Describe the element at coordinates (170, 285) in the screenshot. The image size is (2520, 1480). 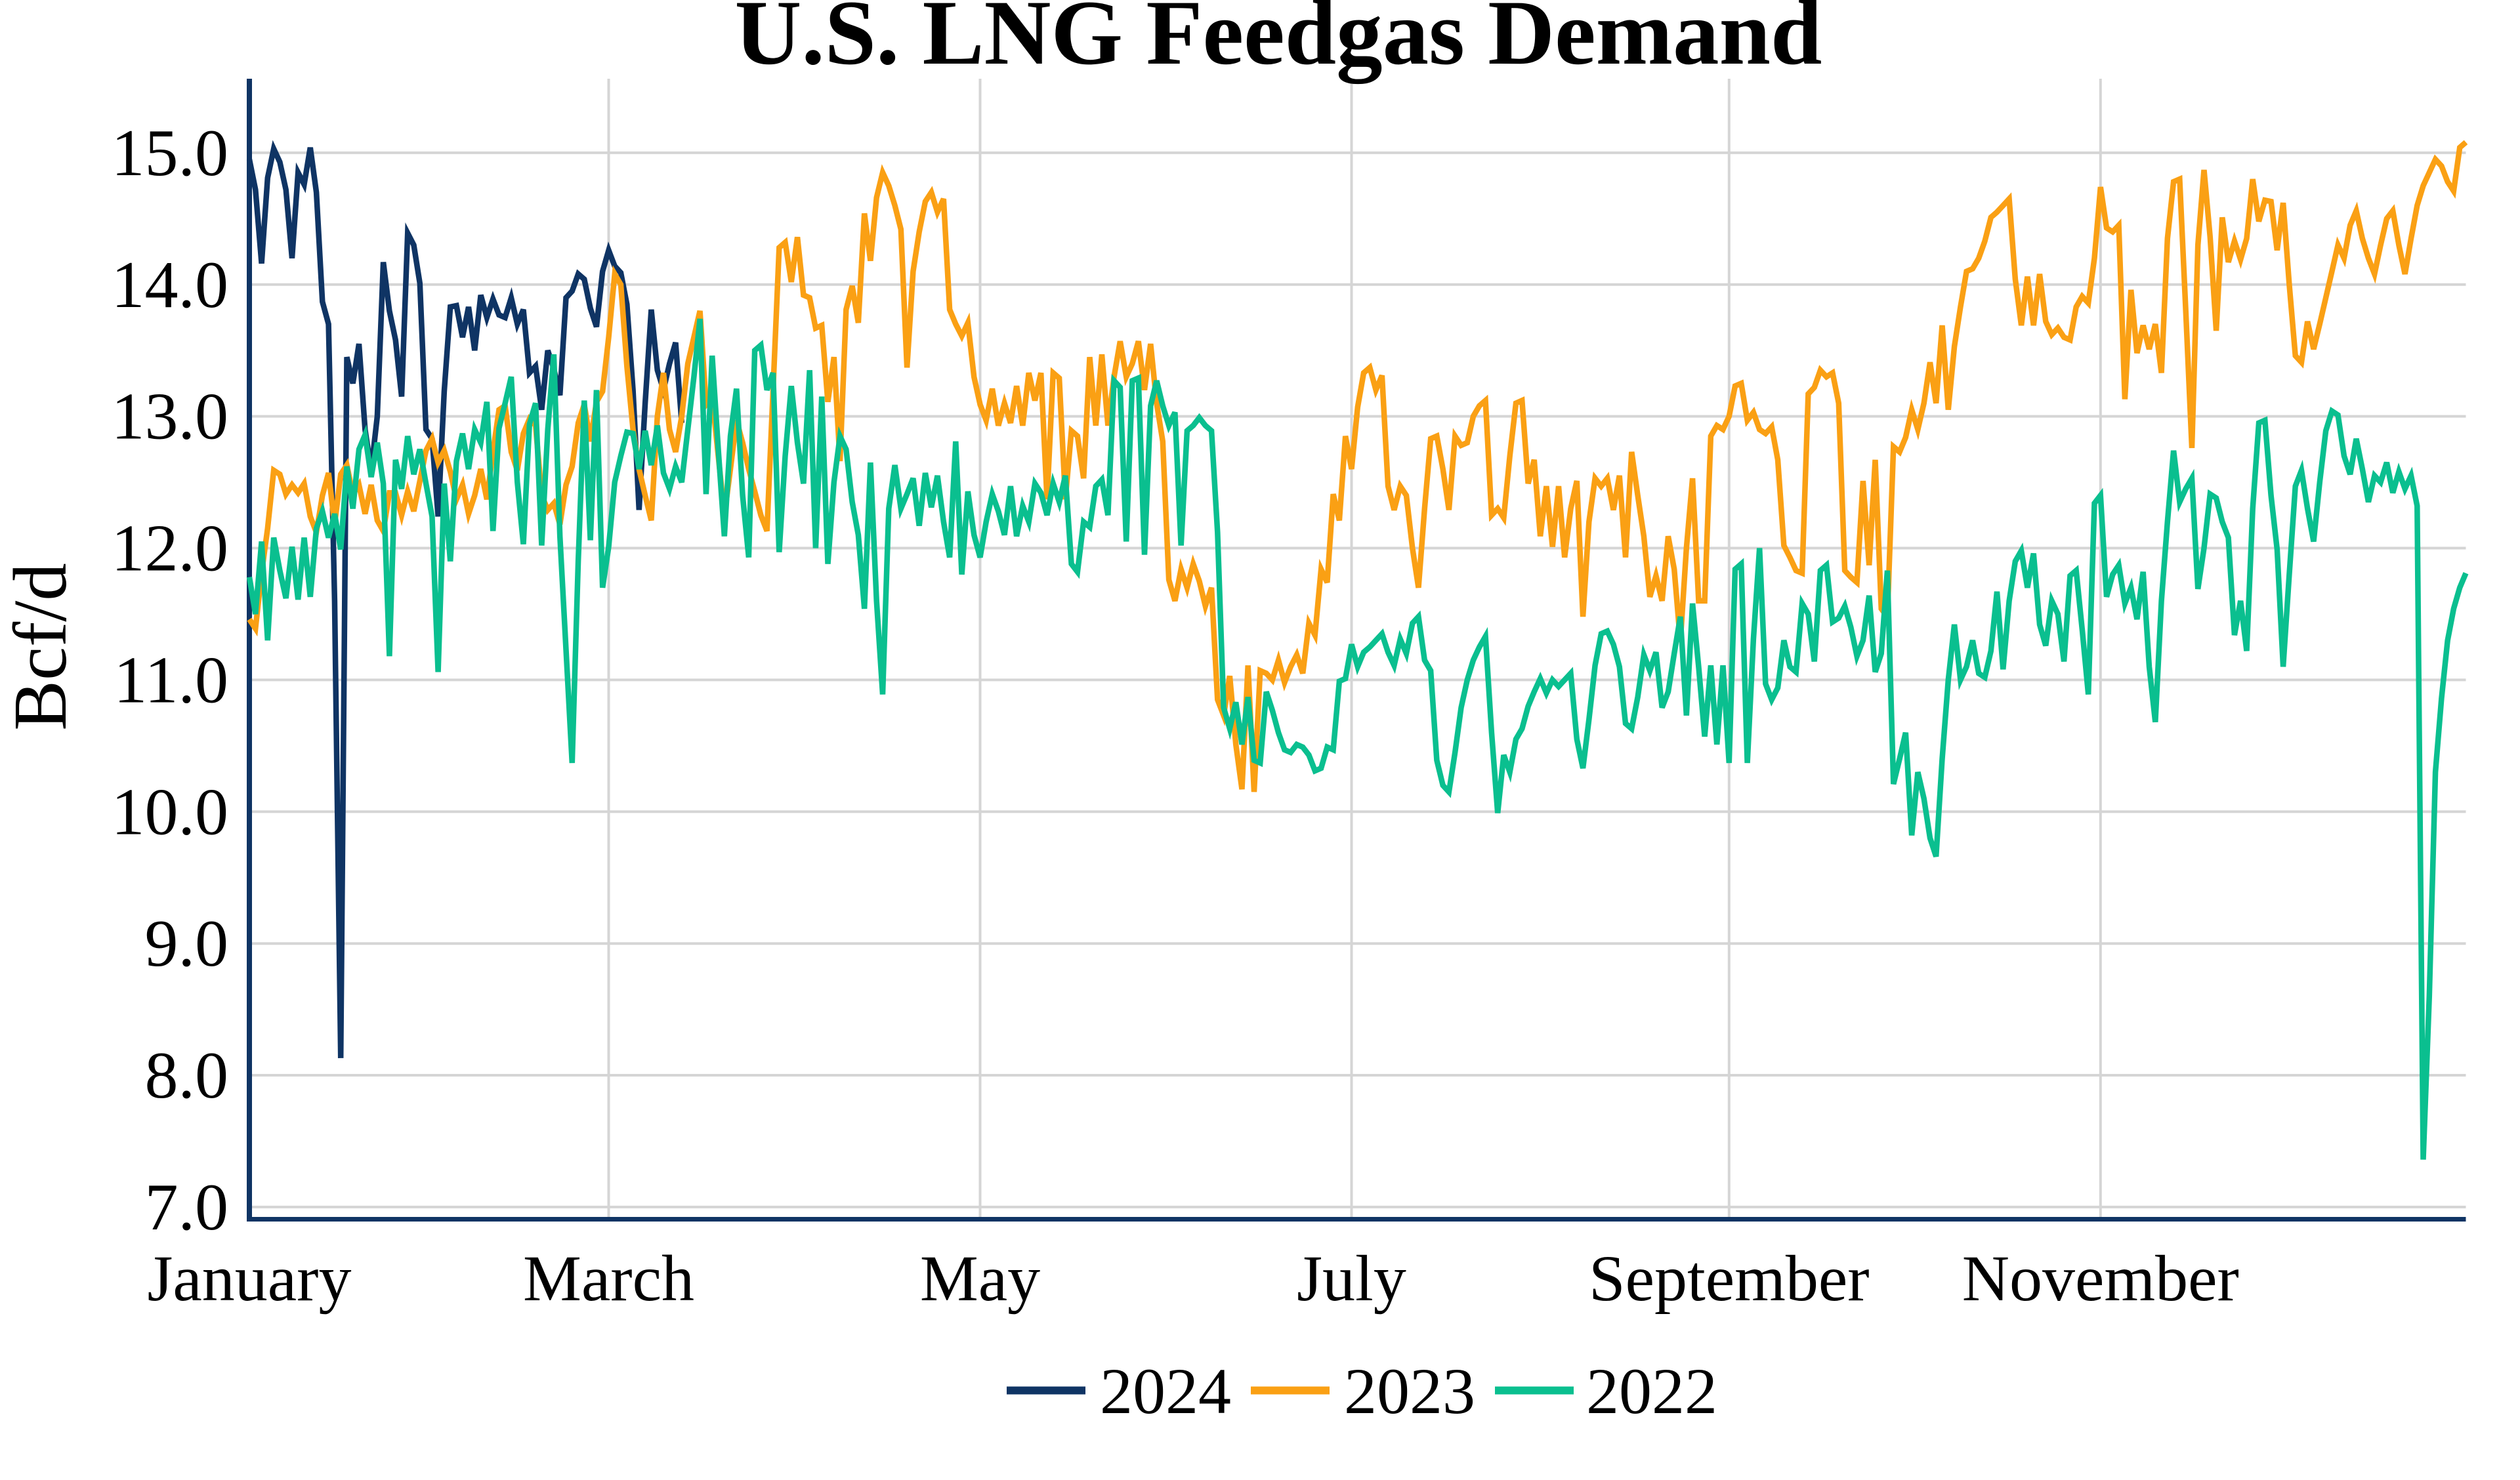
I see `svg-text: 14.0` at that location.